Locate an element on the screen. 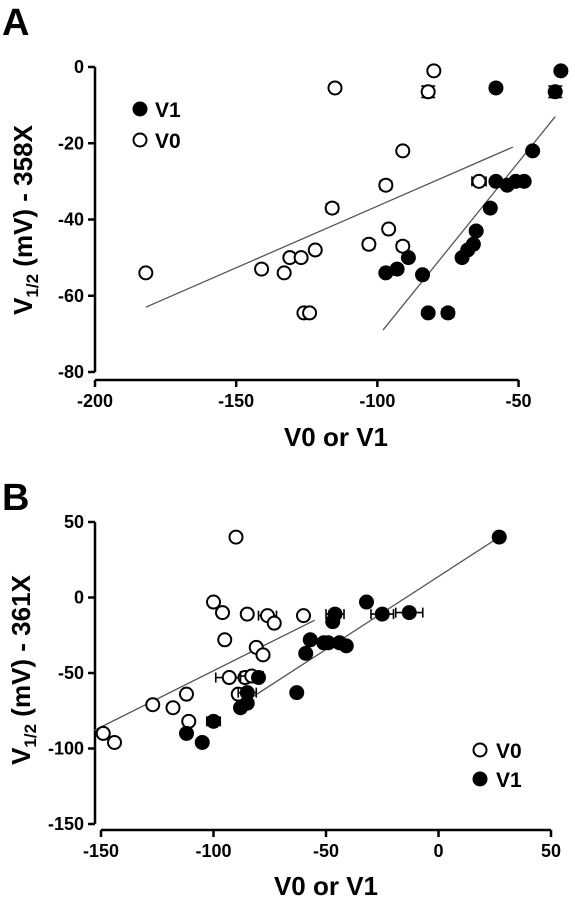  x-tick-label-a: -150 is located at coordinates (236, 401).